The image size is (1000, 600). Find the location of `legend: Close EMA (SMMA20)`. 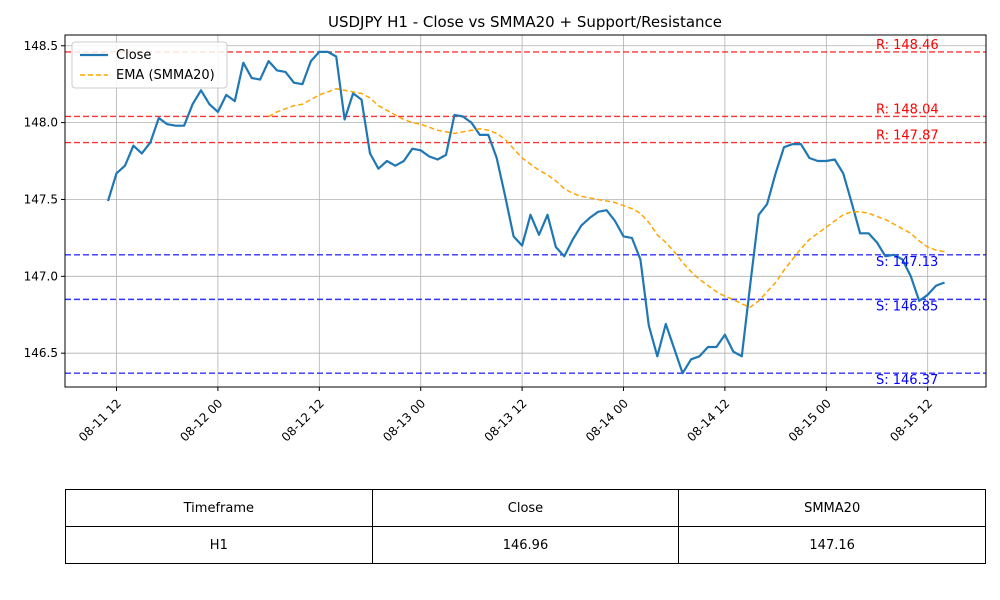

legend: Close EMA (SMMA20) is located at coordinates (149, 65).